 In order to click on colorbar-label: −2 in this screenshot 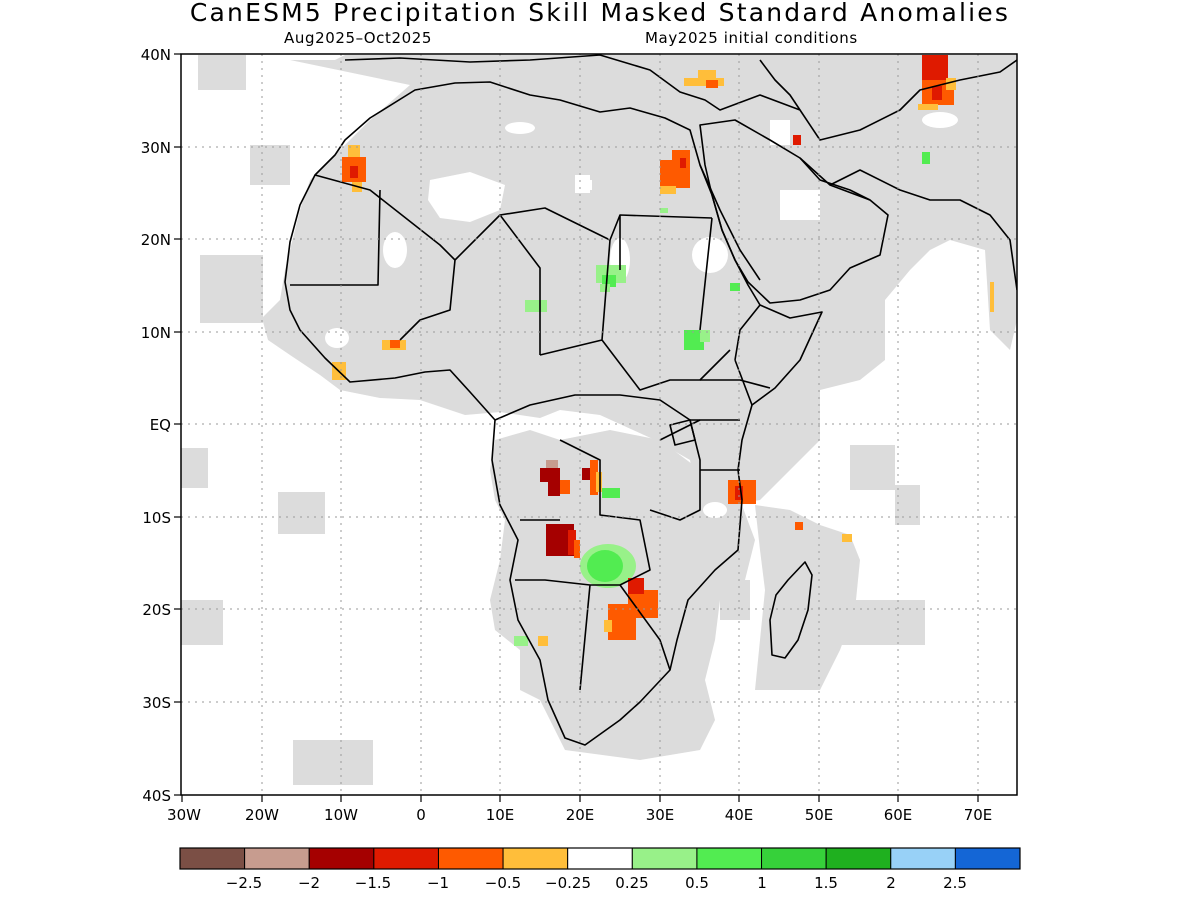, I will do `click(309, 883)`.